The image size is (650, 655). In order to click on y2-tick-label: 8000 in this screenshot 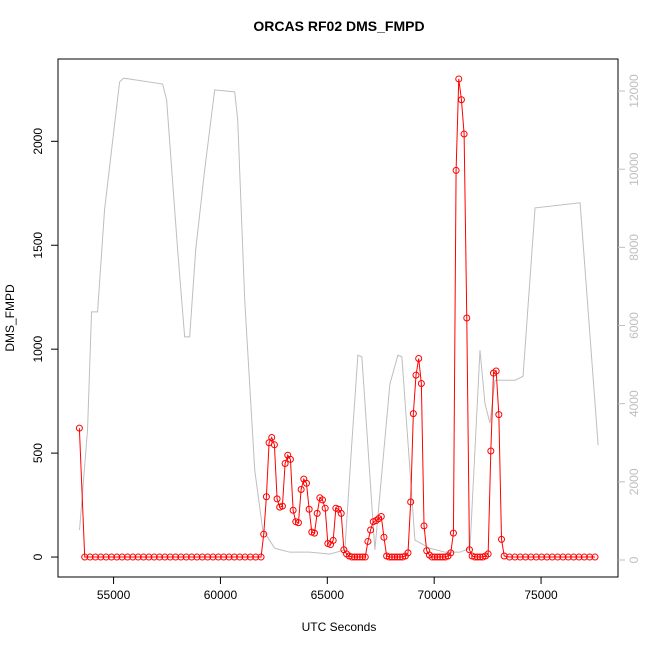, I will do `click(634, 247)`.